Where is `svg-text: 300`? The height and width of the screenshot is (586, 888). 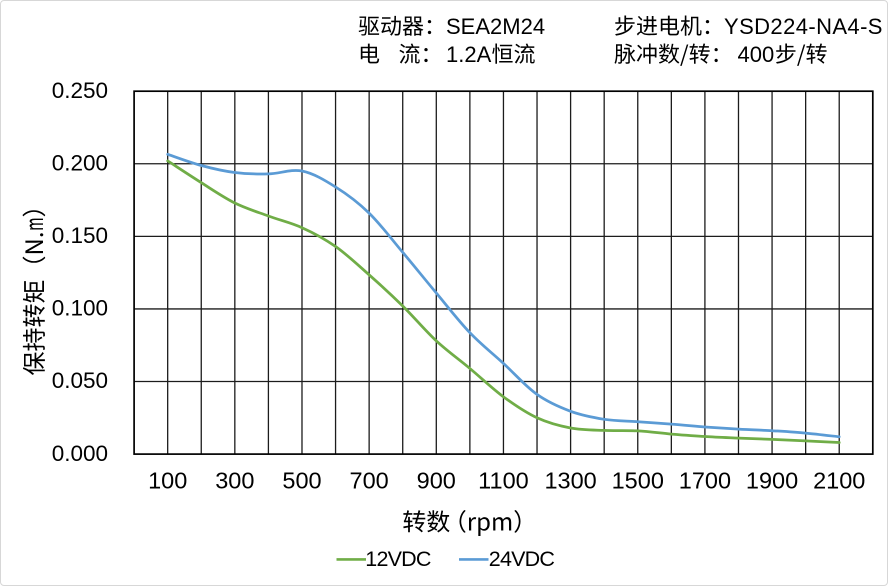
svg-text: 300 is located at coordinates (234, 480).